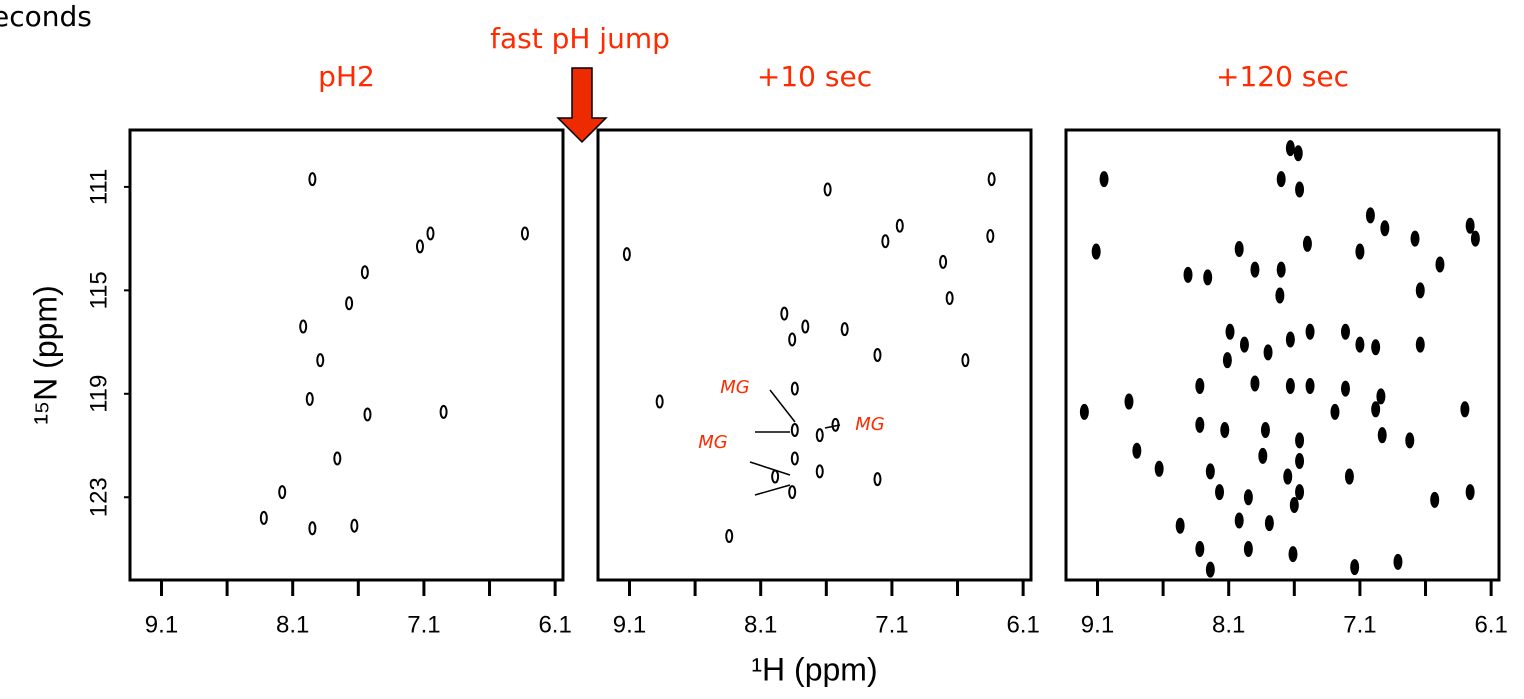 The image size is (1524, 699). I want to click on x-axis-label: ¹H (ppm), so click(814, 669).